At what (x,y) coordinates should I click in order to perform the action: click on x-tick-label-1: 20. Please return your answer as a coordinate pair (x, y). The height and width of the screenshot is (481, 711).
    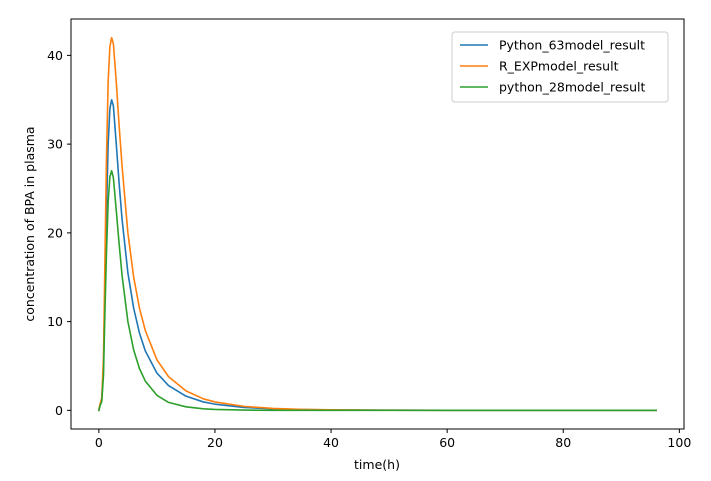
    Looking at the image, I should click on (215, 442).